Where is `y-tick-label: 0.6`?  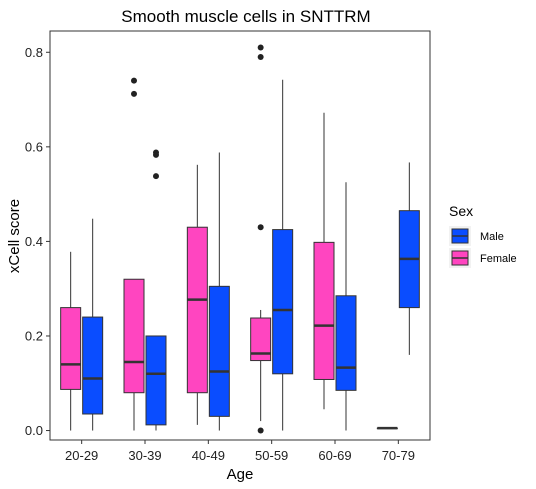
y-tick-label: 0.6 is located at coordinates (34, 146).